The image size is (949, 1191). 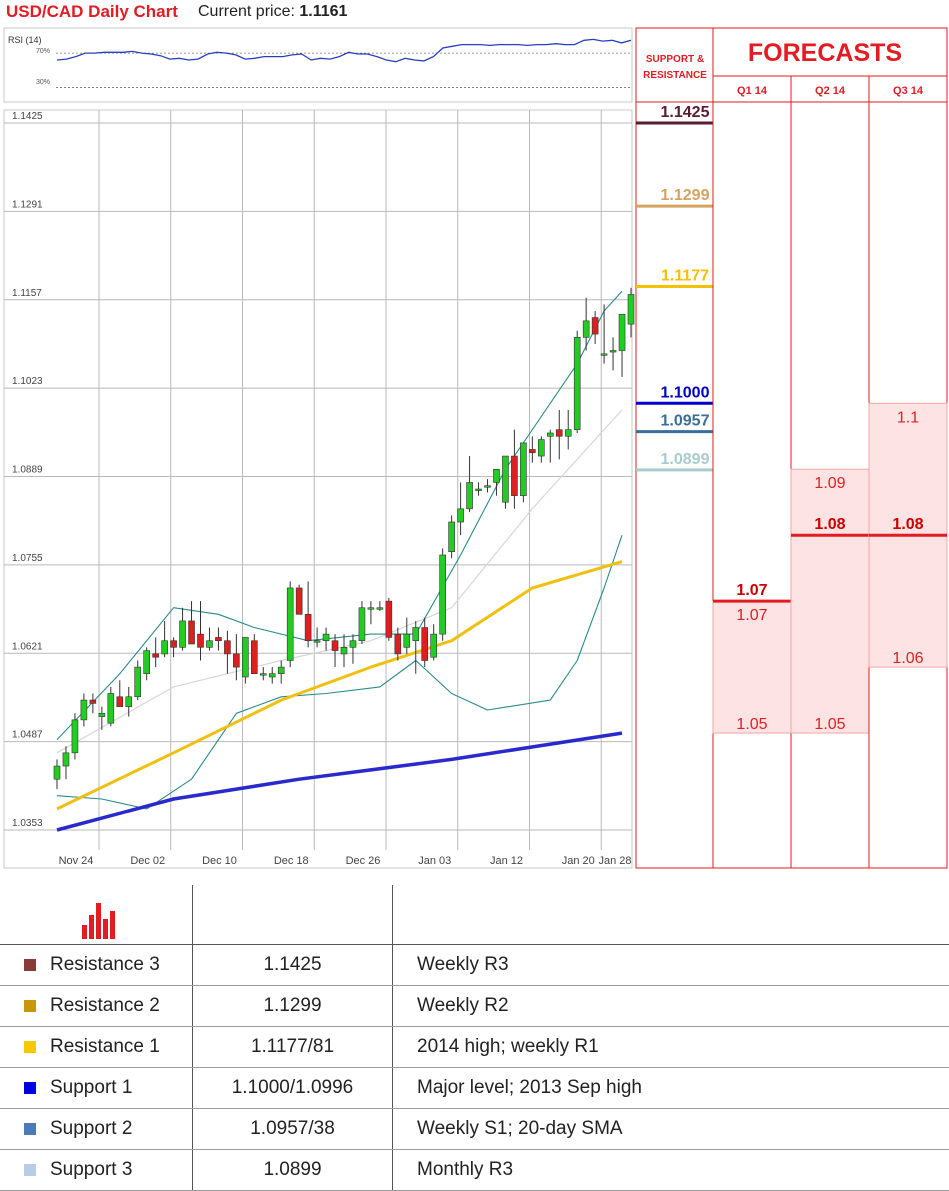 I want to click on rsi-level-30: 30%, so click(x=43, y=82).